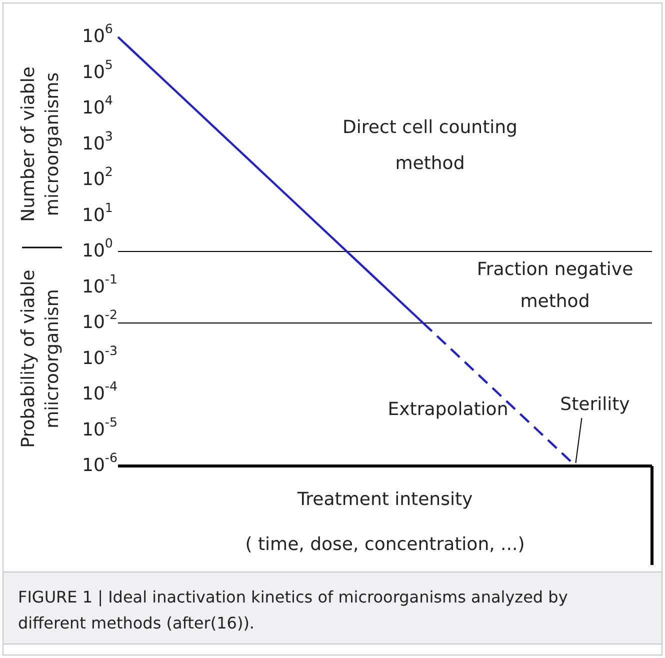  What do you see at coordinates (430, 145) in the screenshot?
I see `annotation: Direct cell counting method` at bounding box center [430, 145].